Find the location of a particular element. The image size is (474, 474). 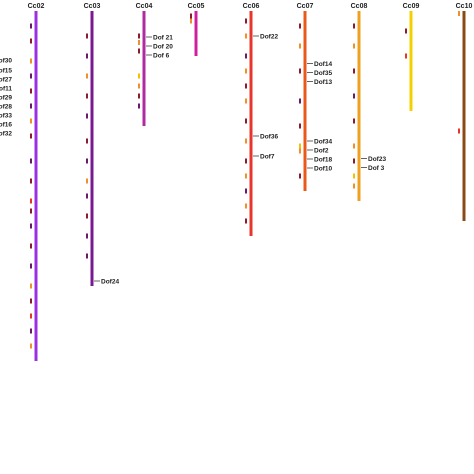

gene-label: Dof34 is located at coordinates (323, 141).